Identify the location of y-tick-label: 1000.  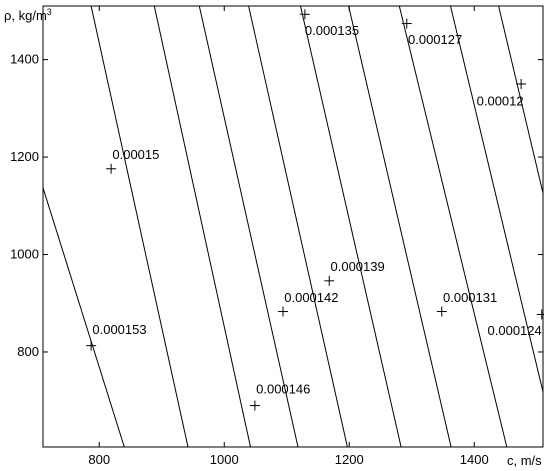
(24, 254).